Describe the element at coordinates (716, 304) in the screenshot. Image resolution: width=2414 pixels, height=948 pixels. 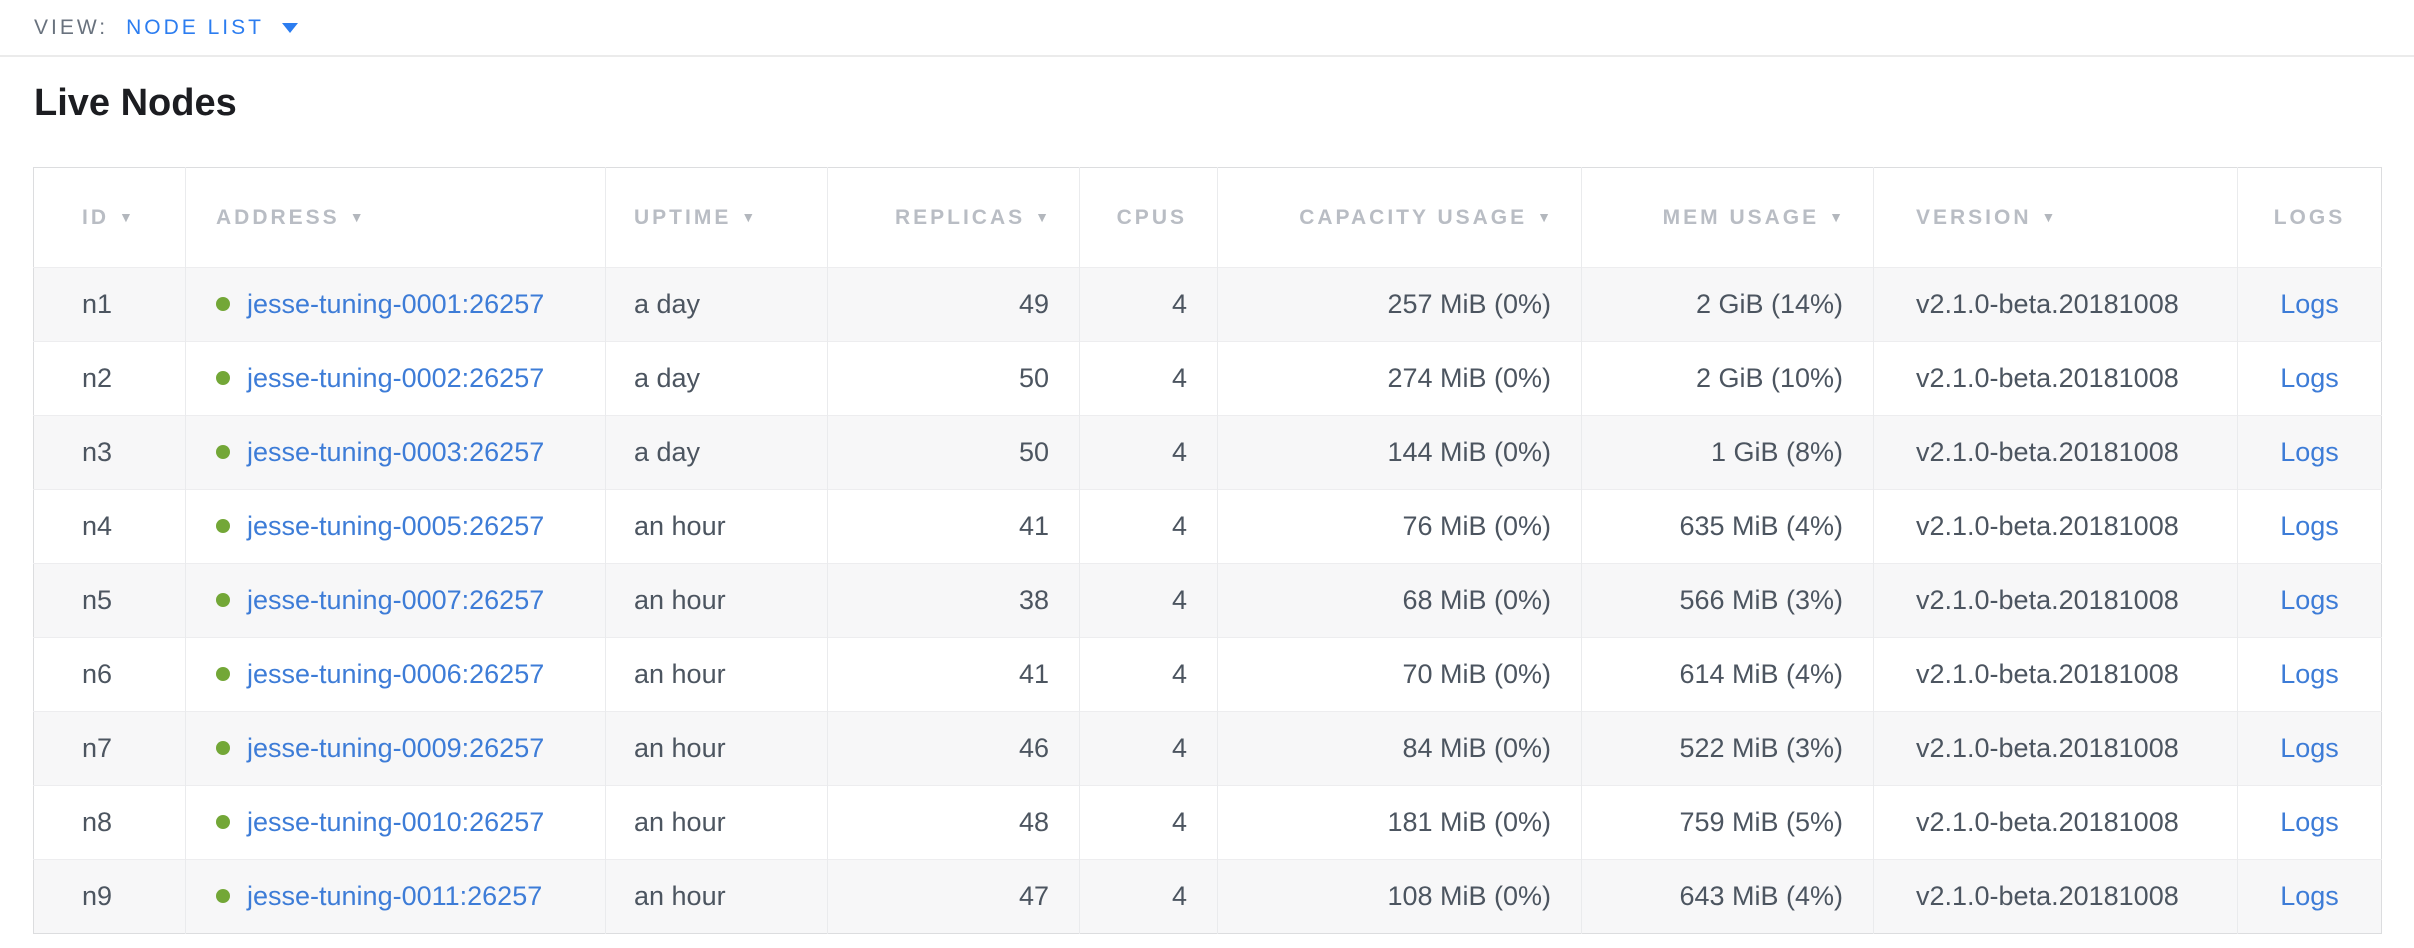
I see `uptime-cell: a day` at that location.